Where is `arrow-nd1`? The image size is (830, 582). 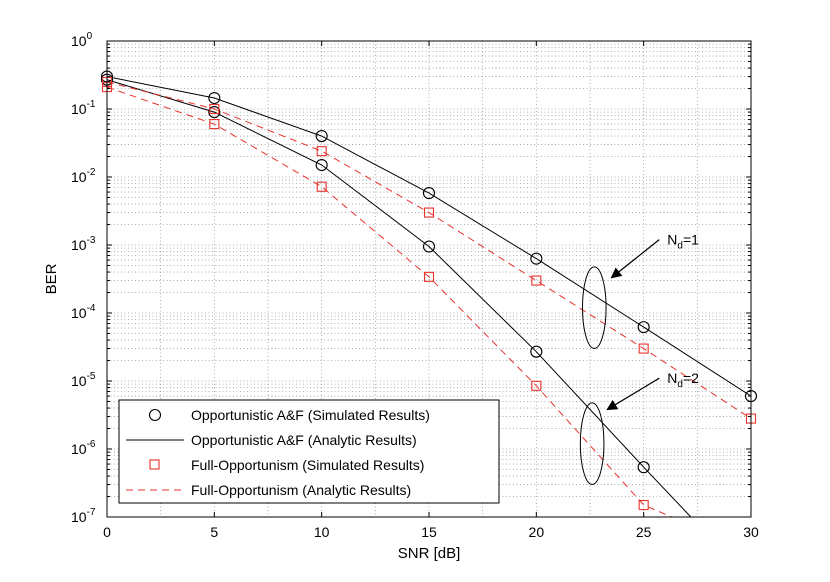 arrow-nd1 is located at coordinates (635, 259).